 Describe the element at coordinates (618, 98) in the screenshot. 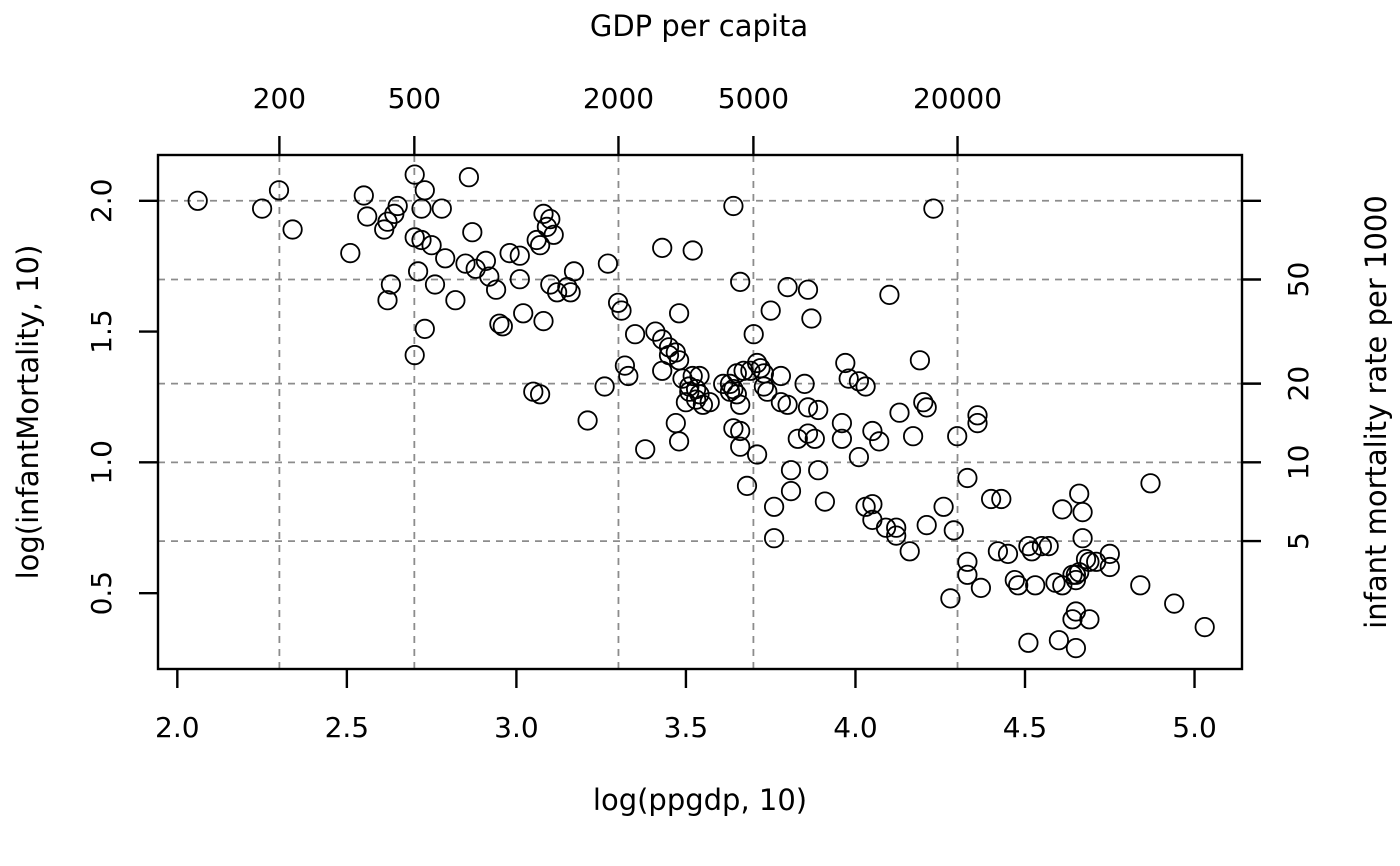

I see `x-tick-label-top: 2000` at that location.